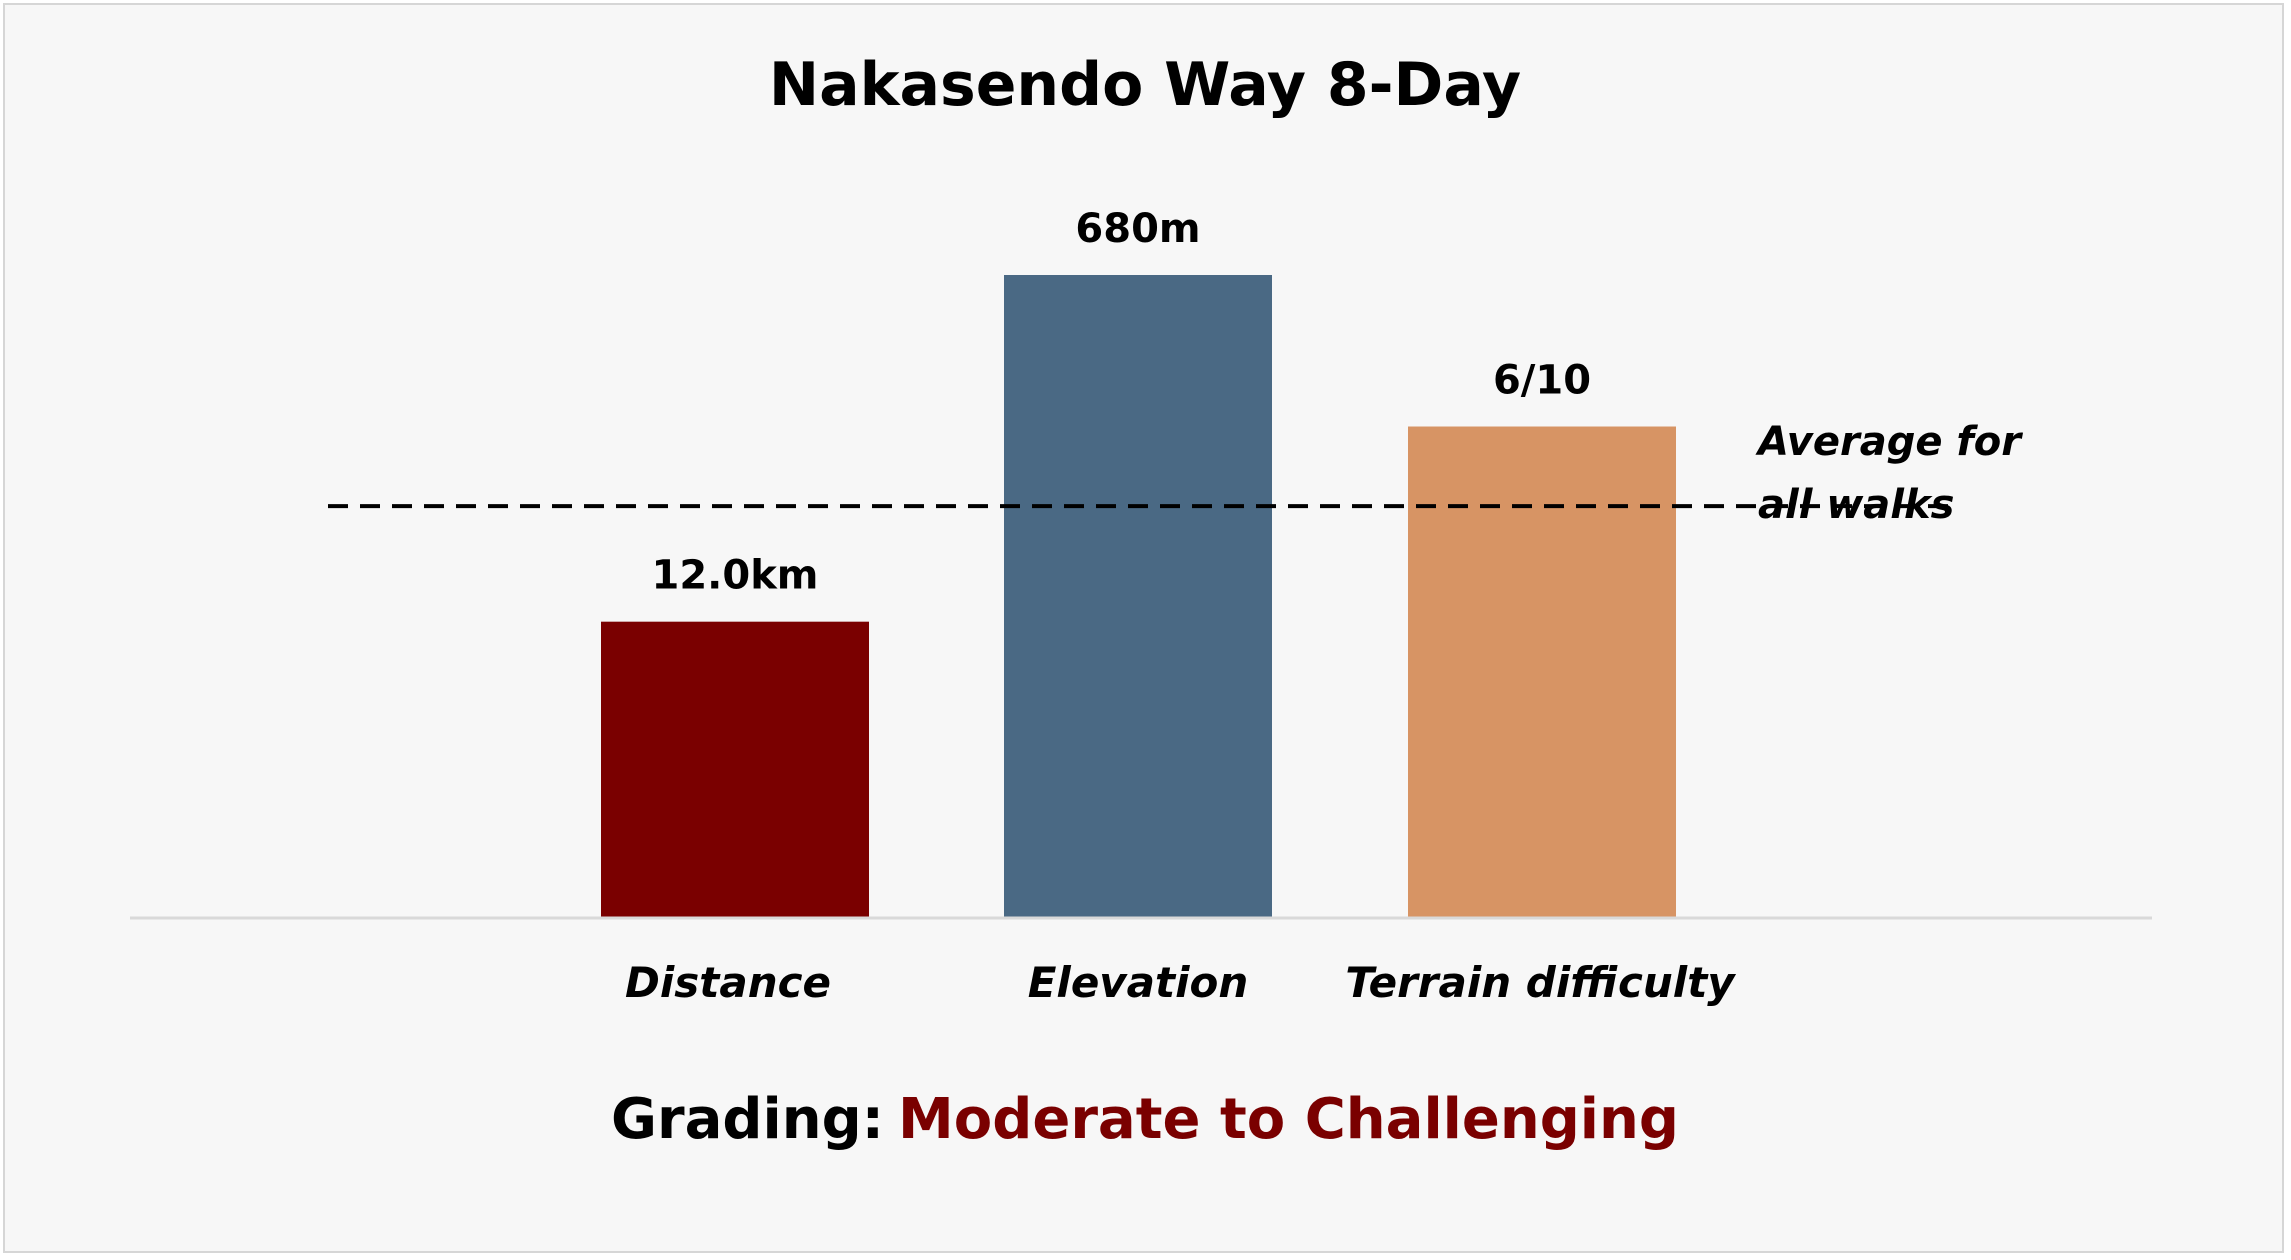 This screenshot has height=1260, width=2291. I want to click on category-labels-group: Distance Elevation Terrain difficulty, so click(1180, 982).